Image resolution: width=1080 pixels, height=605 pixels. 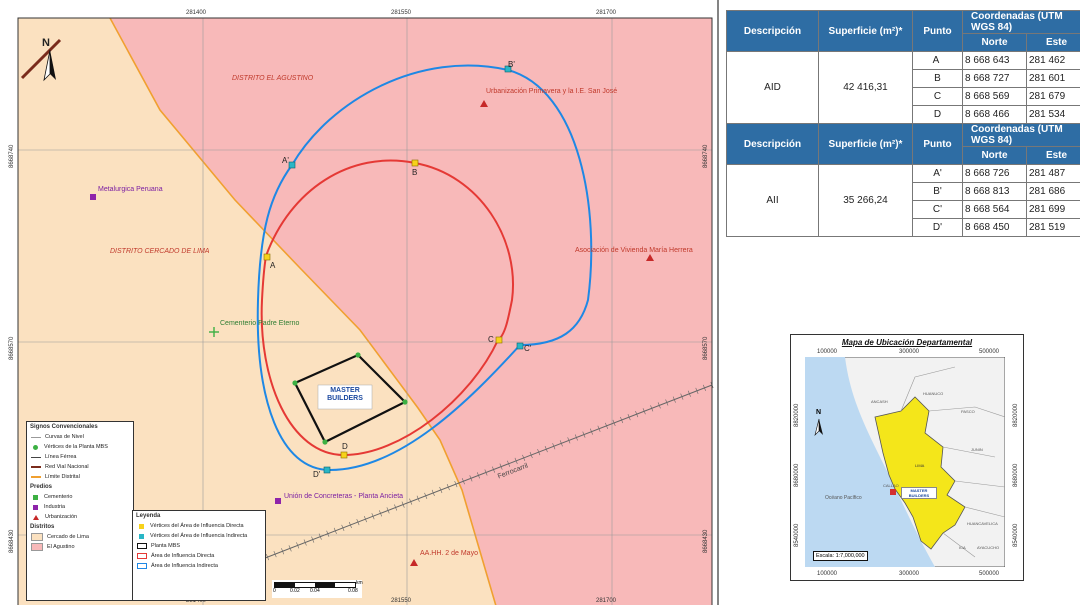 I want to click on aii-header-superficie: Superficie (m²)*, so click(x=865, y=144).